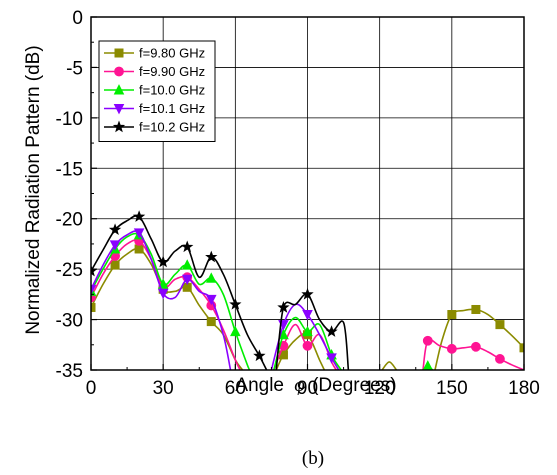 Image resolution: width=557 pixels, height=475 pixels. I want to click on figure-caption: (b), so click(313, 458).